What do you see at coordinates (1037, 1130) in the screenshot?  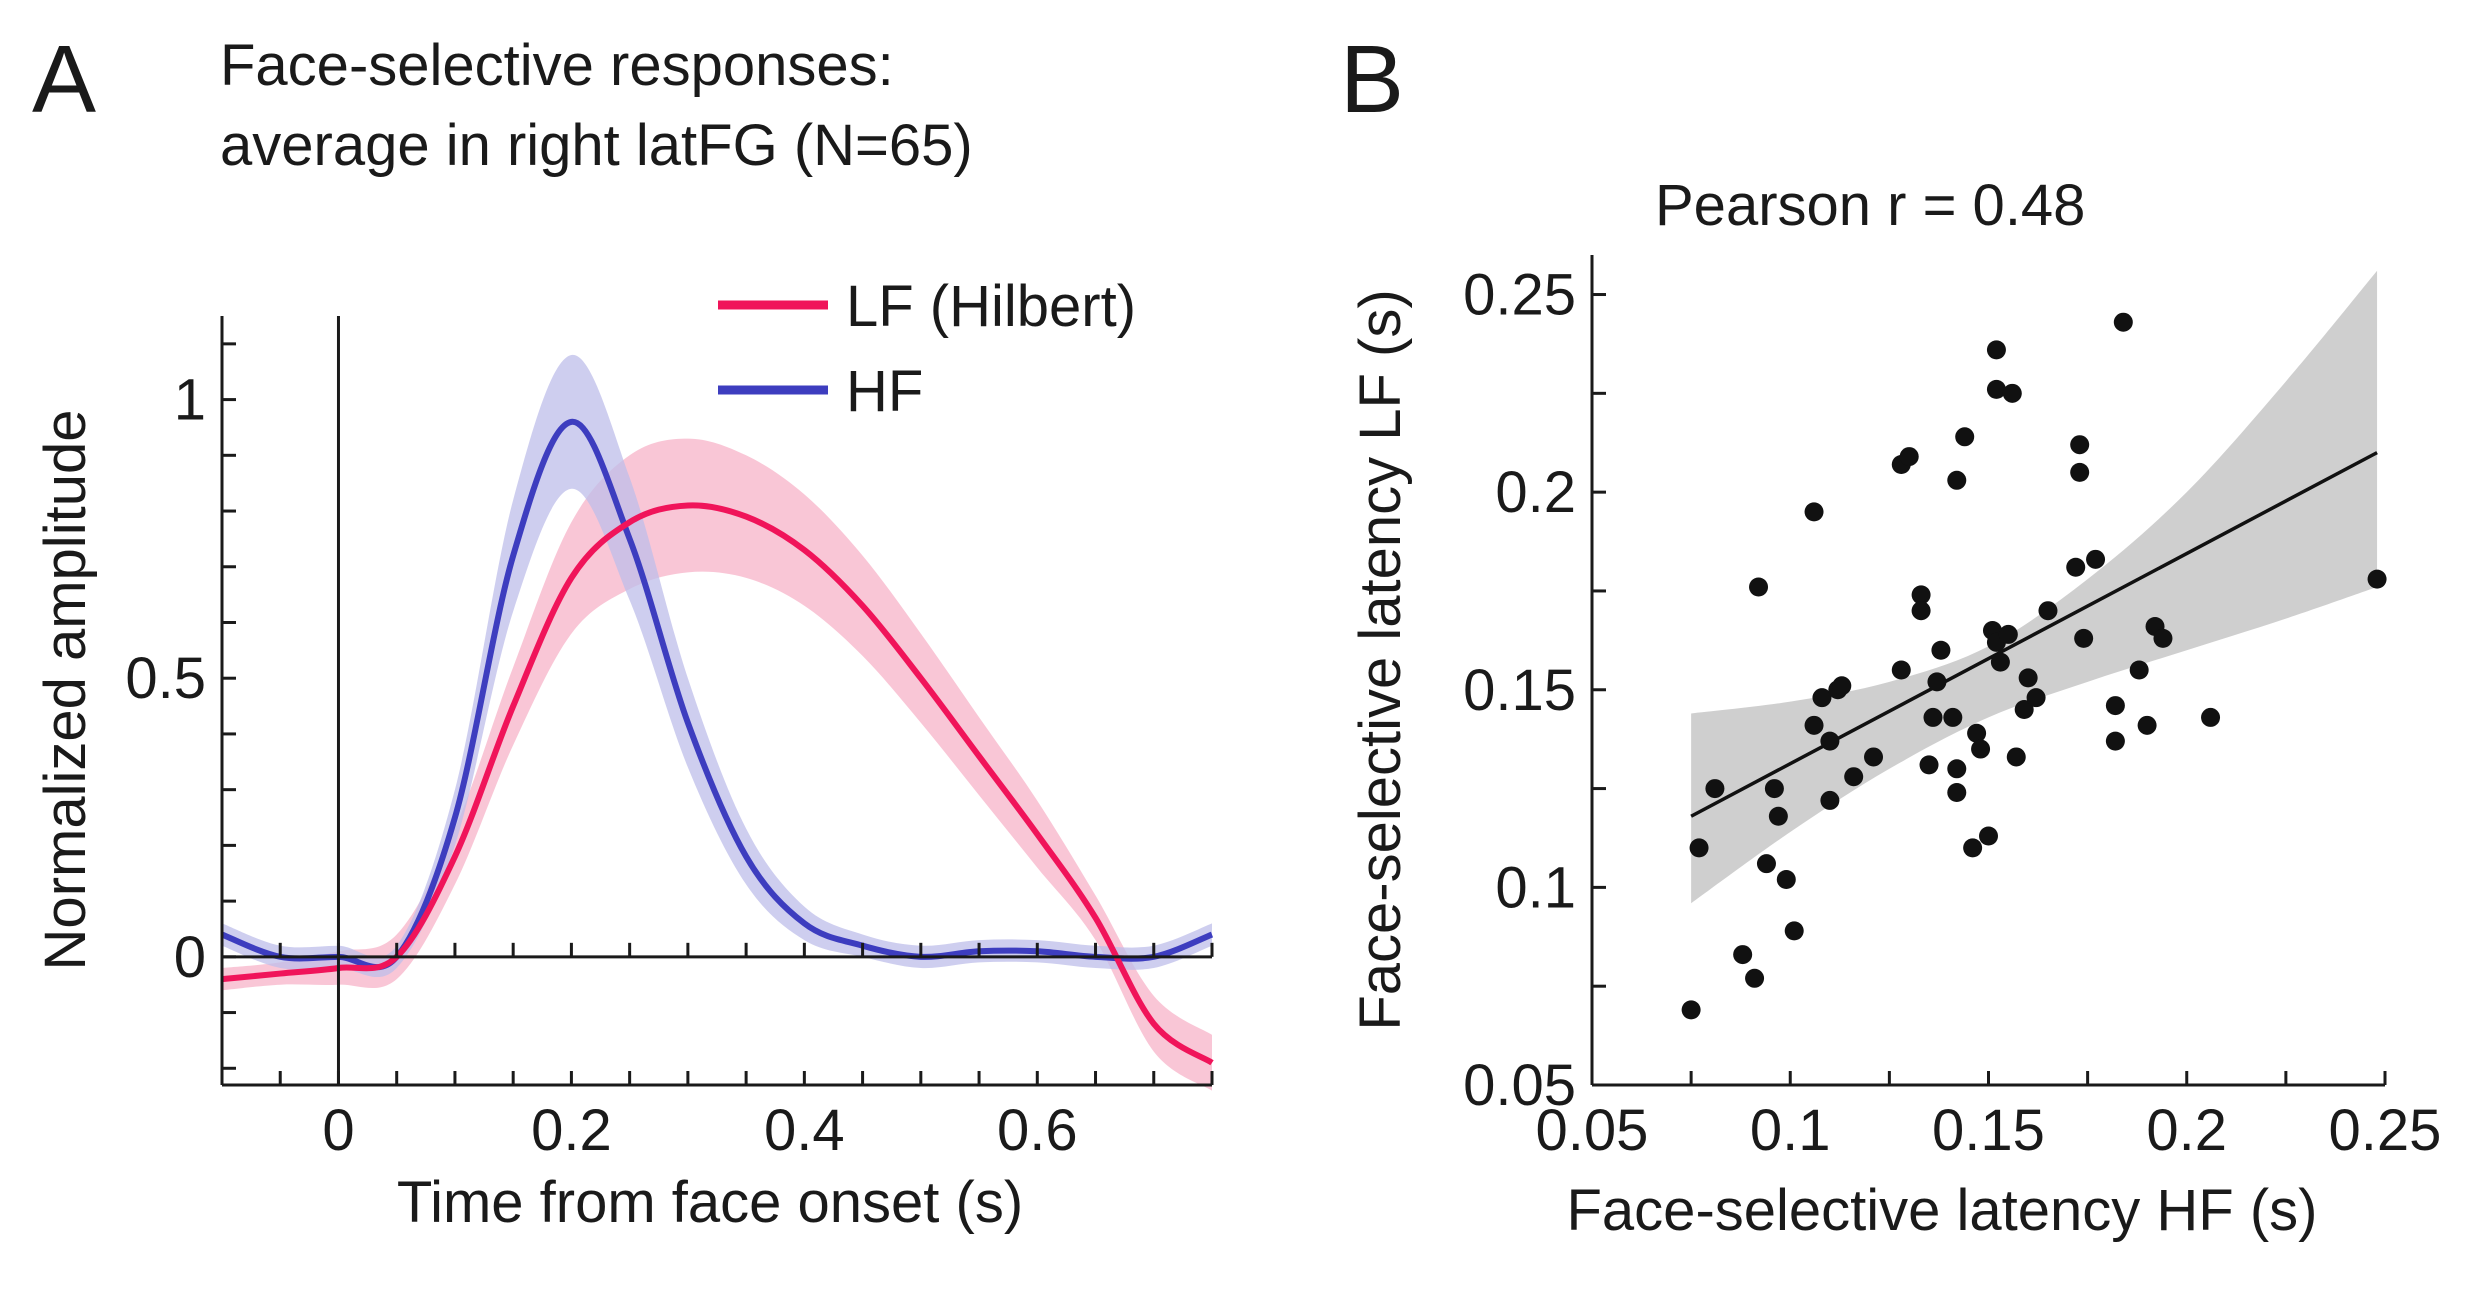 I see `x-tick-label: 0.6` at bounding box center [1037, 1130].